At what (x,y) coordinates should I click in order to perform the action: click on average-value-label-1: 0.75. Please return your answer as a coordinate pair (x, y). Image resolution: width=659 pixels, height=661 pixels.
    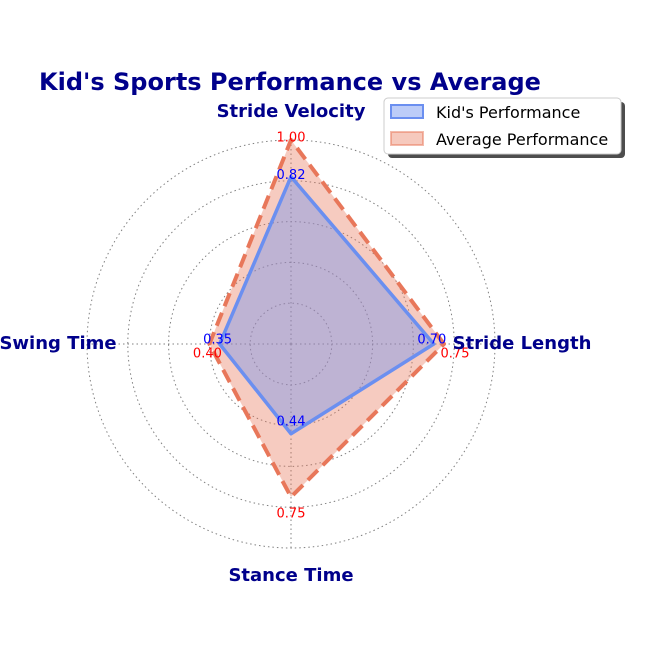
    Looking at the image, I should click on (455, 354).